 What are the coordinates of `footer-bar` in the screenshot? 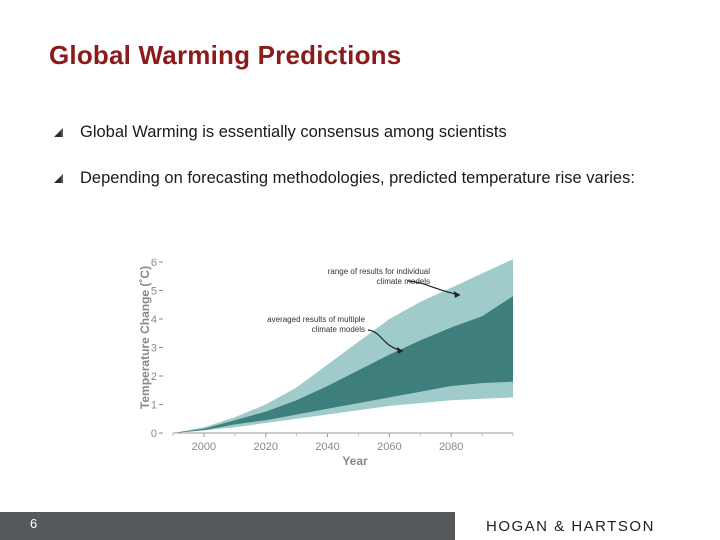 It's located at (227, 526).